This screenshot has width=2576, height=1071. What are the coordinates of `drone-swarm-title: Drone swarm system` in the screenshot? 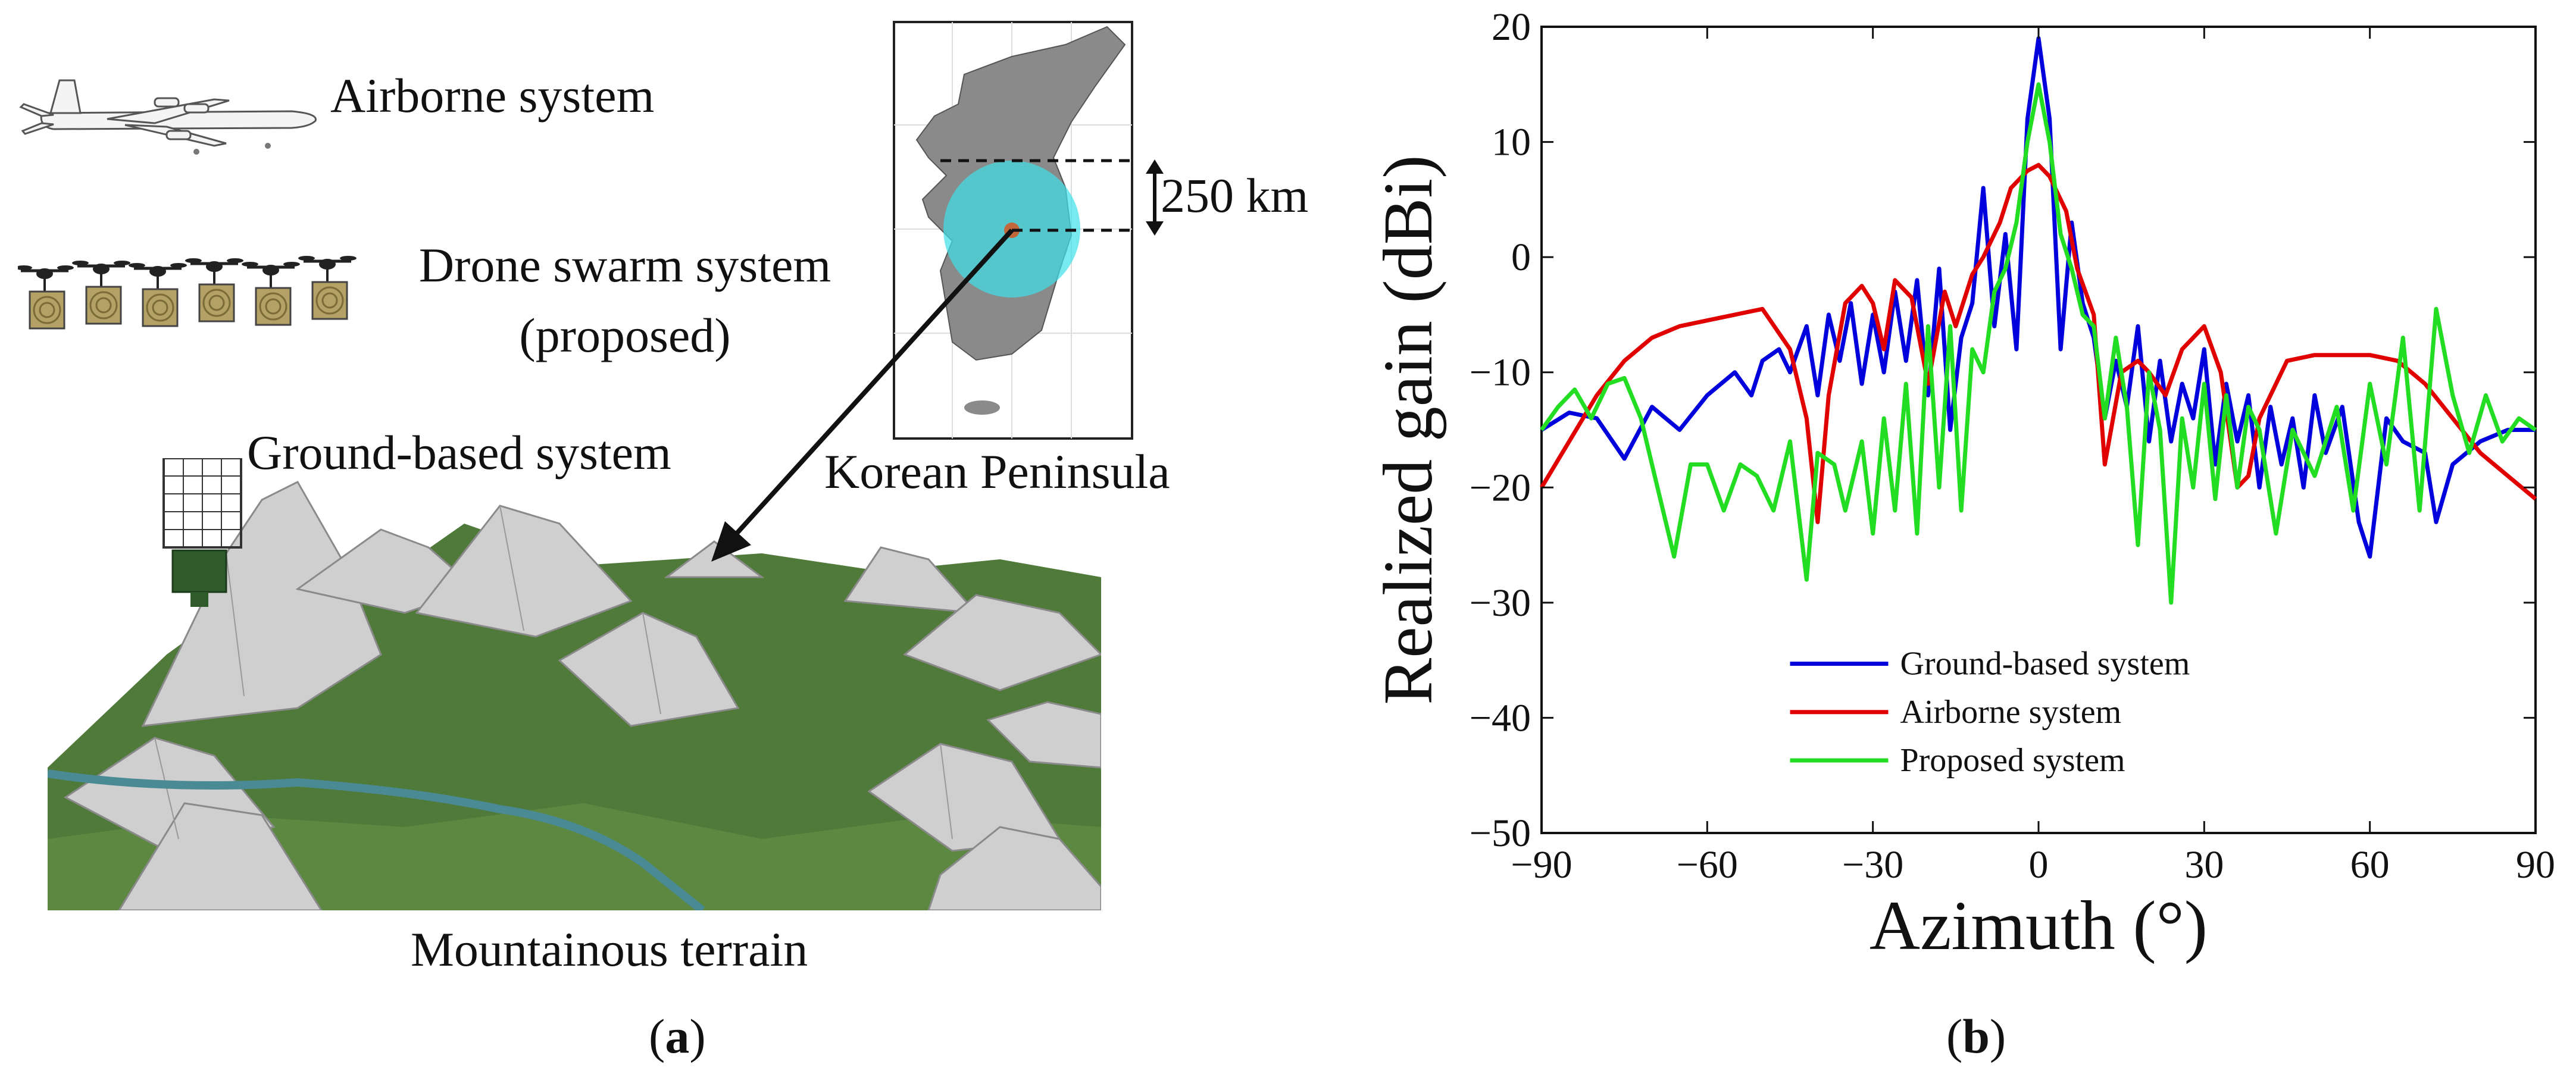 It's located at (624, 265).